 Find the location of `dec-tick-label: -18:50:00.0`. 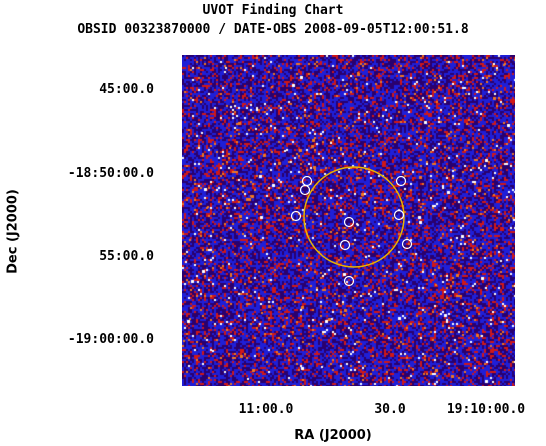

dec-tick-label: -18:50:00.0 is located at coordinates (110, 173).